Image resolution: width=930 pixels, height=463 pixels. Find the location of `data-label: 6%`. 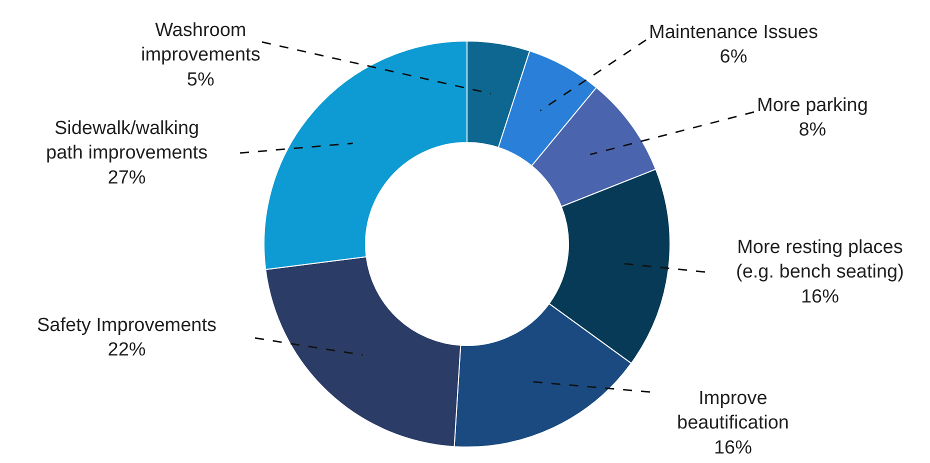

data-label: 6% is located at coordinates (734, 57).